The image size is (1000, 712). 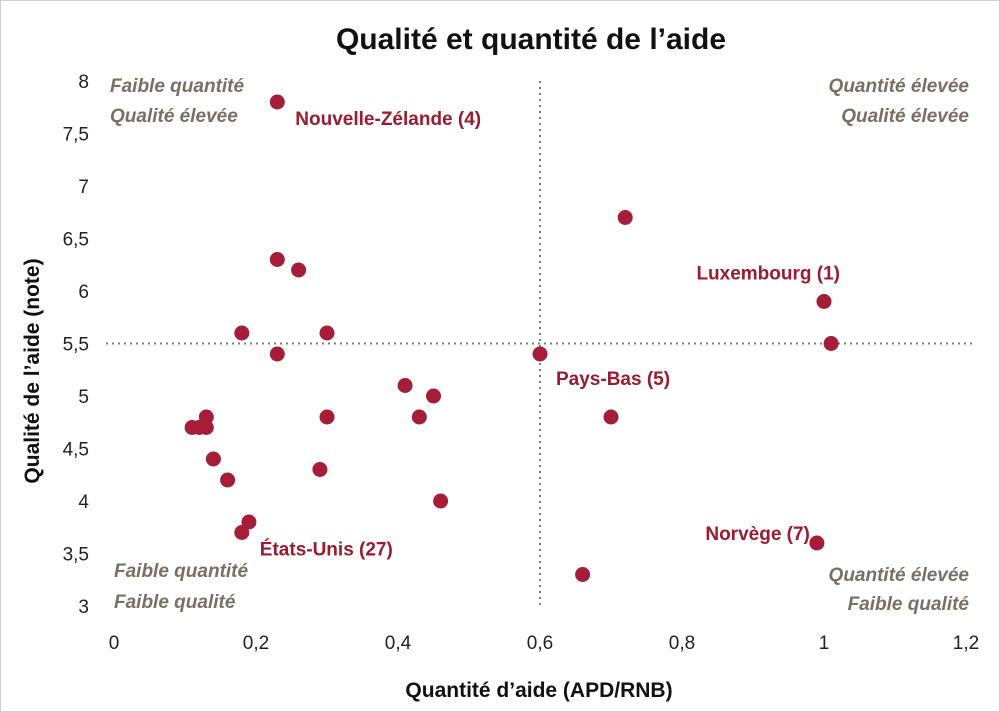 What do you see at coordinates (181, 571) in the screenshot?
I see `quadrant-label-bottom-left-line1: Faible quantité` at bounding box center [181, 571].